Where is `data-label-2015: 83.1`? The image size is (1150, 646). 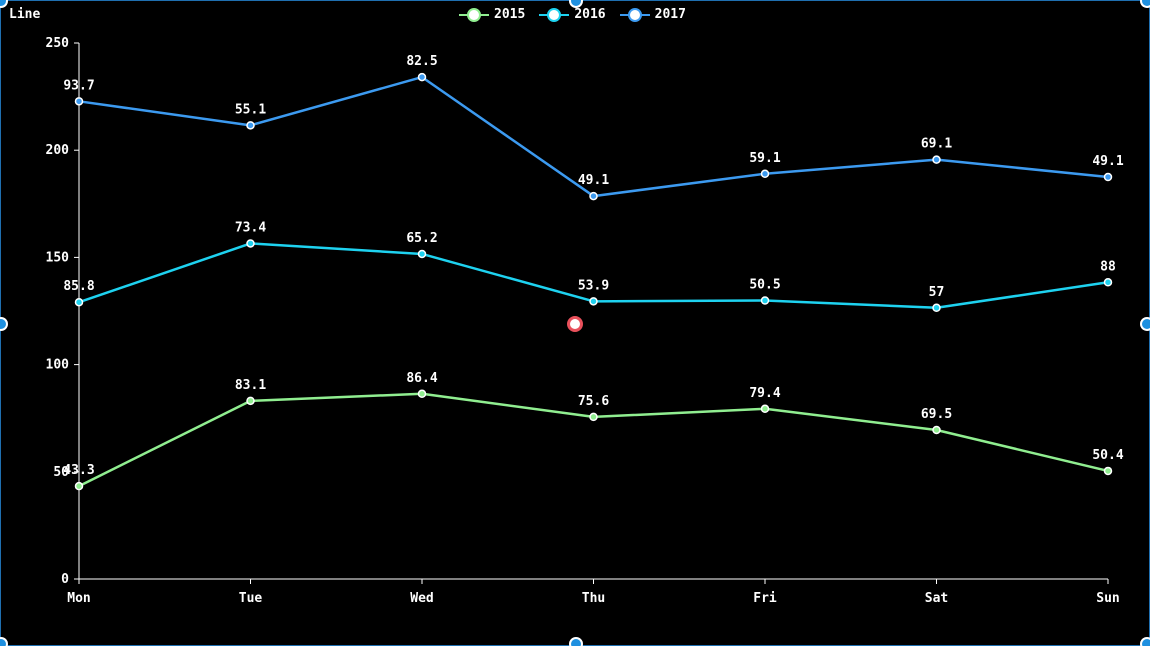
data-label-2015: 83.1 is located at coordinates (250, 385).